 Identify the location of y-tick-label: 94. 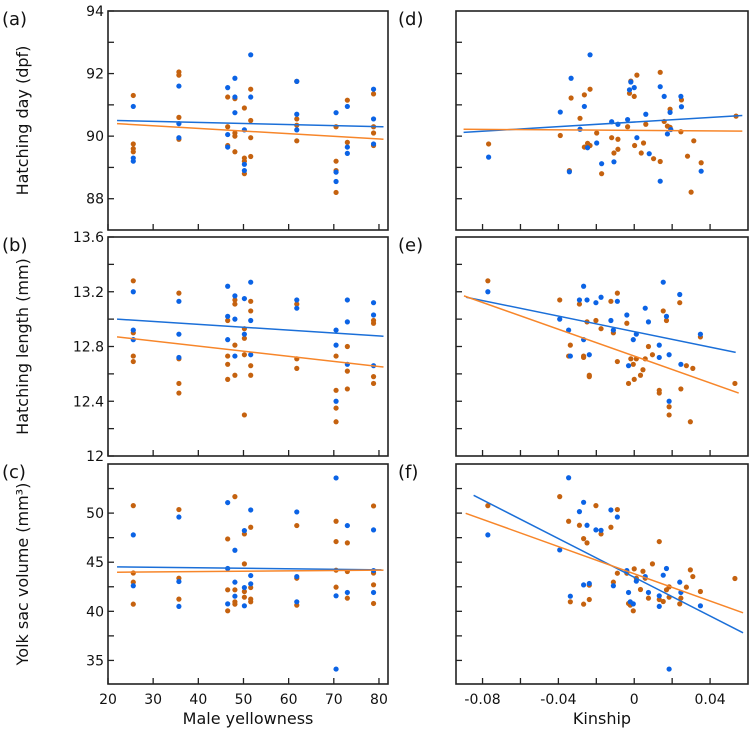
(95, 12).